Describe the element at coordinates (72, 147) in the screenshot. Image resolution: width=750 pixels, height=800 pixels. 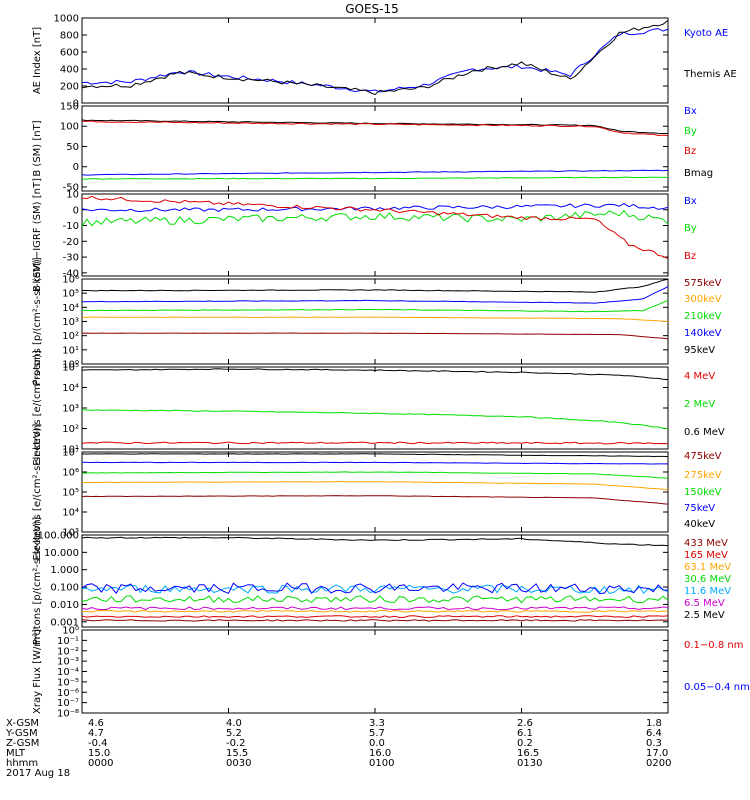
I see `y-tick-label: 50` at that location.